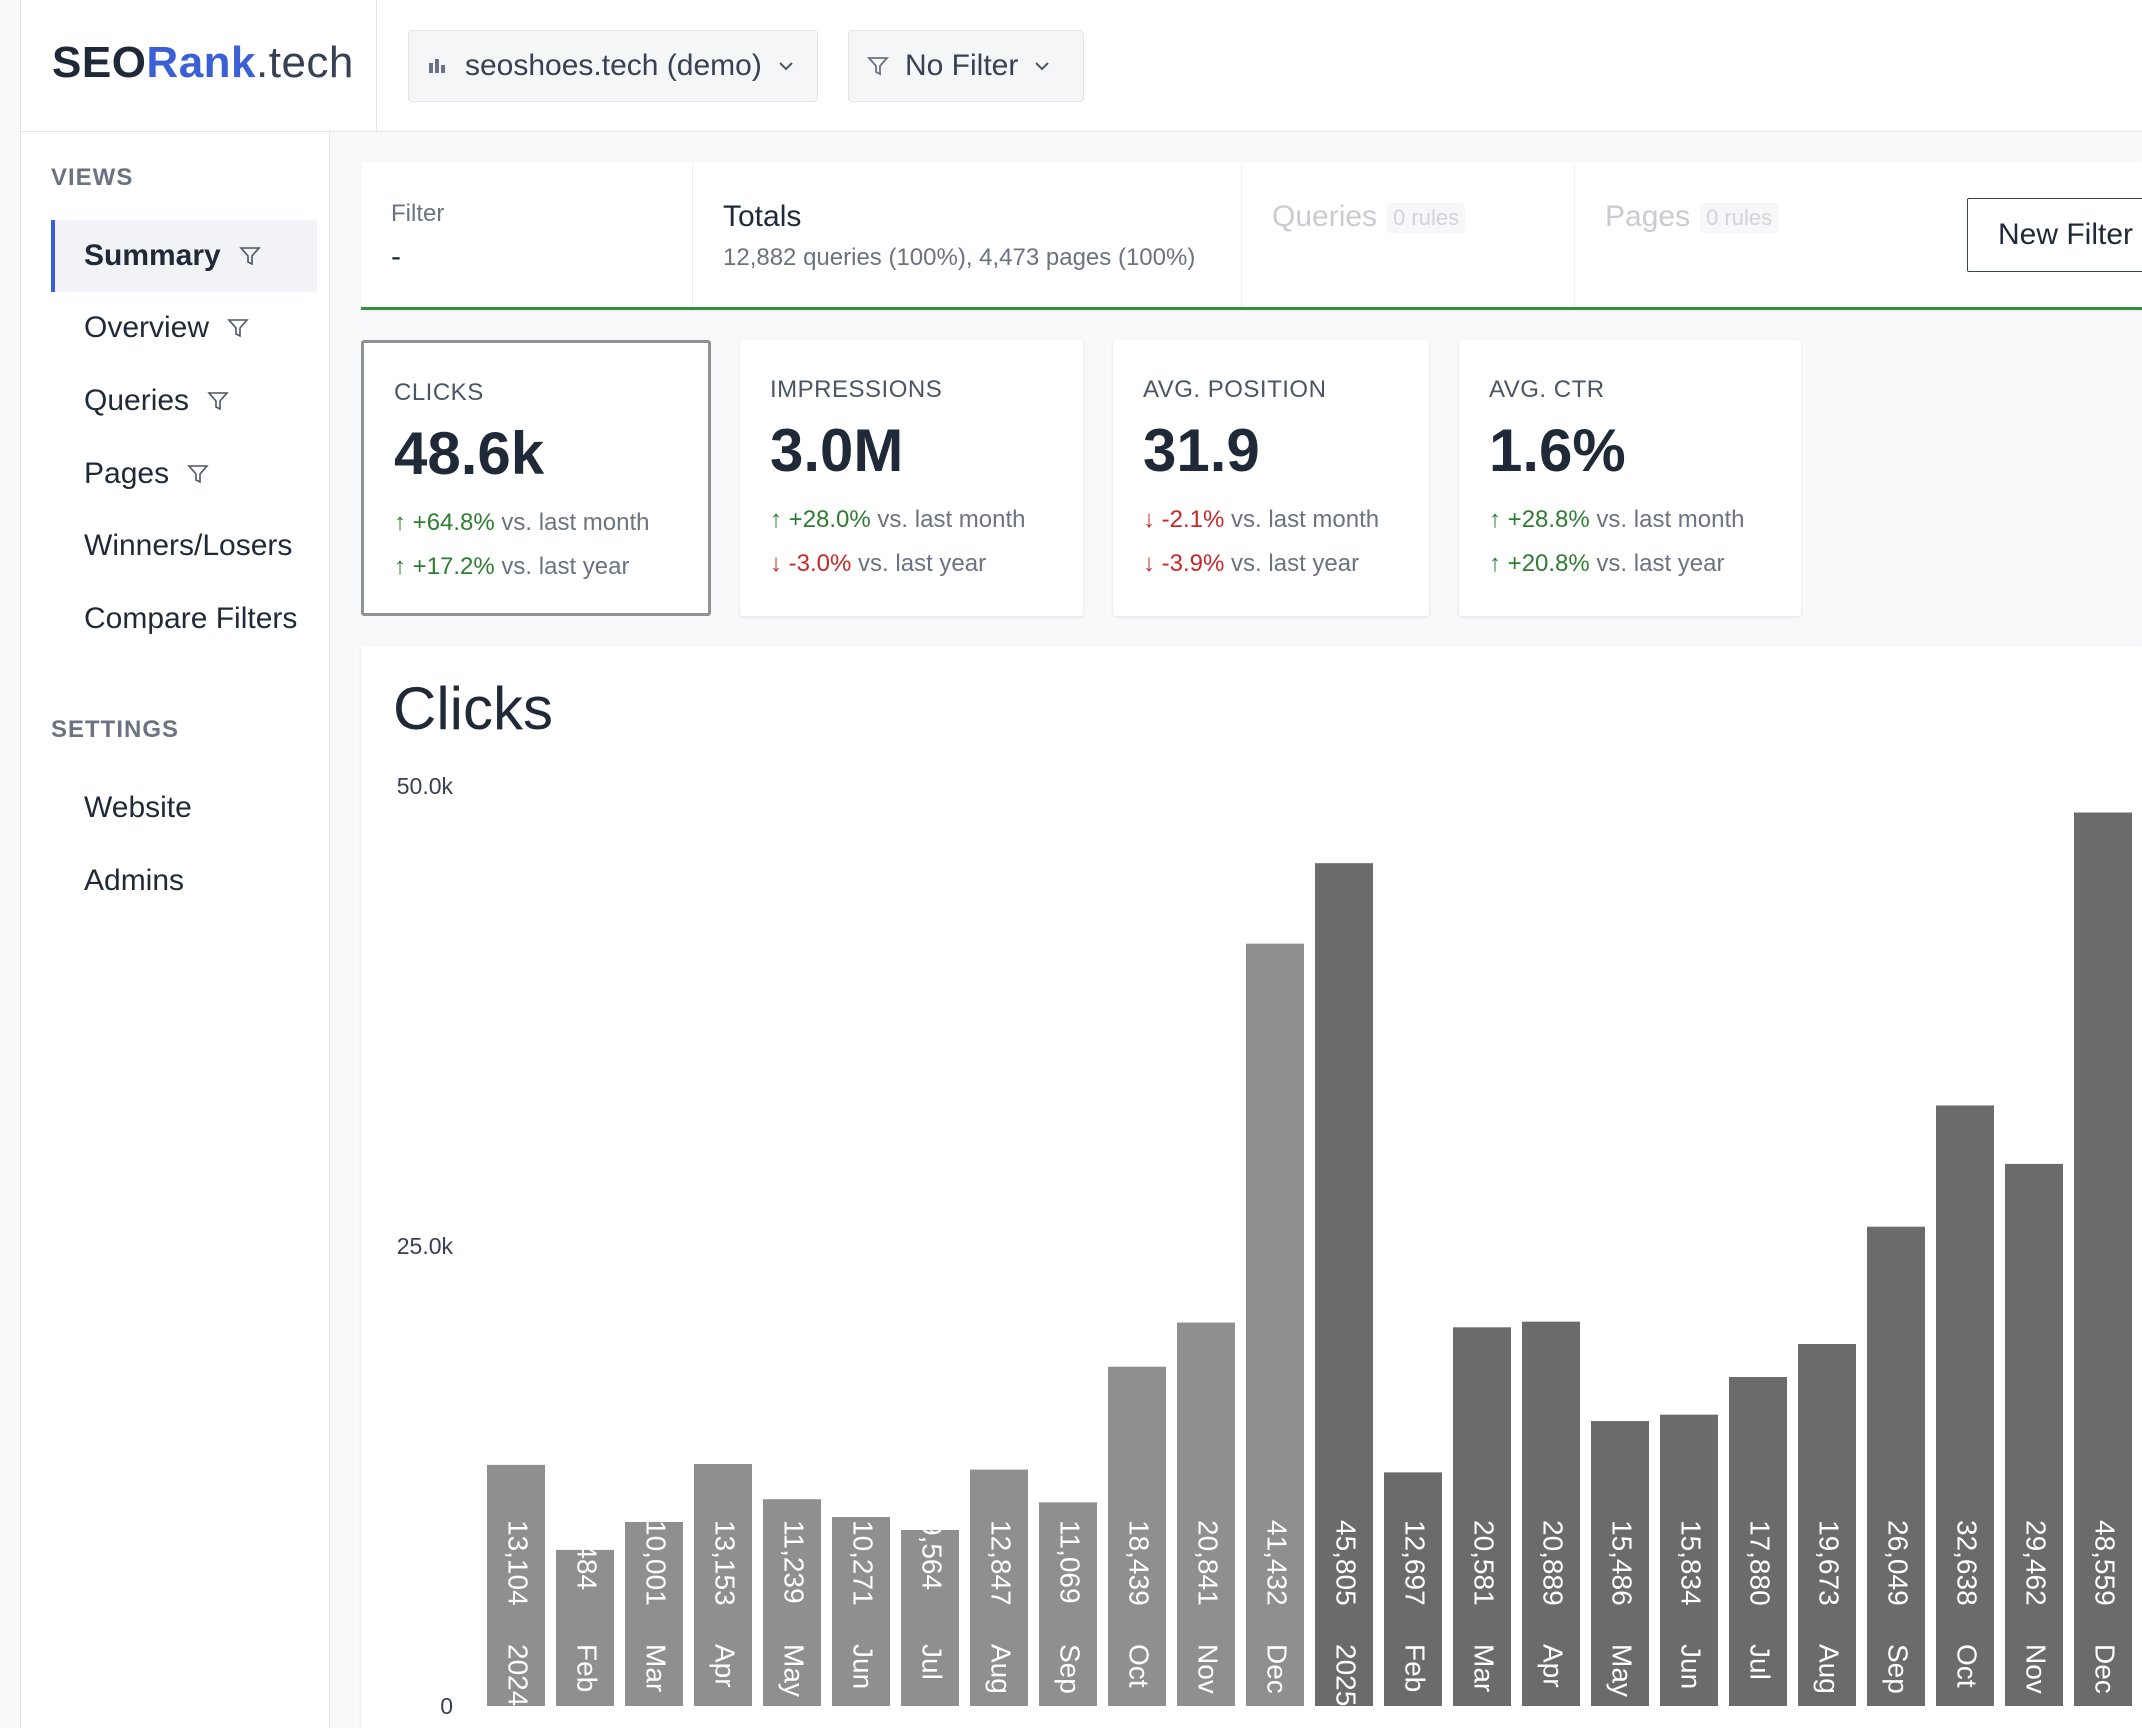  Describe the element at coordinates (137, 400) in the screenshot. I see `sidebar-item-label: Queries` at that location.